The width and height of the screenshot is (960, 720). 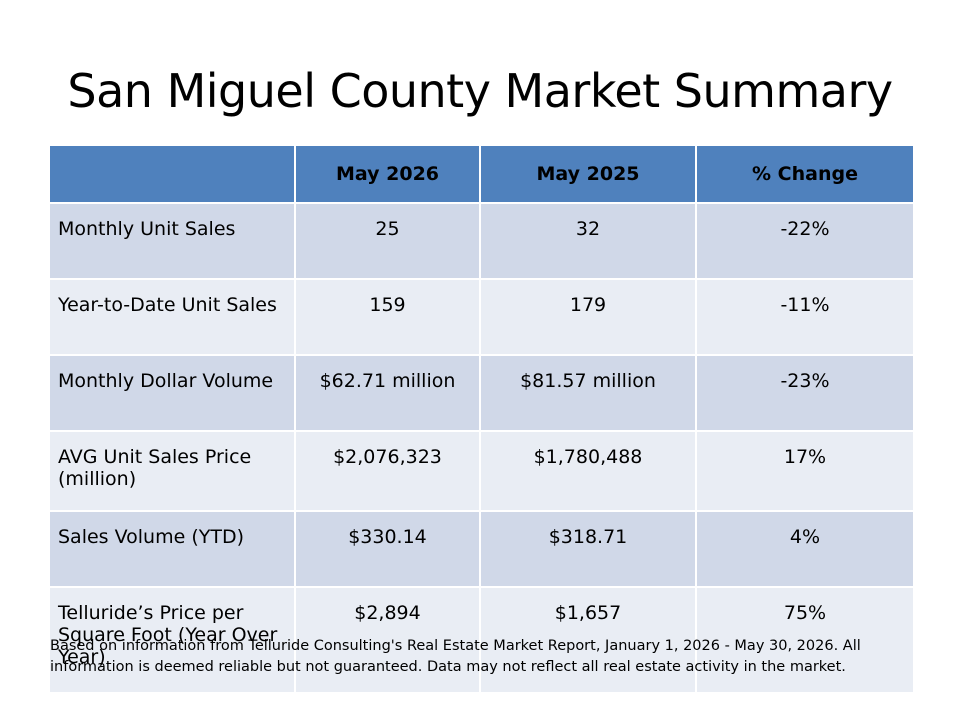 What do you see at coordinates (172, 174) in the screenshot?
I see `header-blank` at bounding box center [172, 174].